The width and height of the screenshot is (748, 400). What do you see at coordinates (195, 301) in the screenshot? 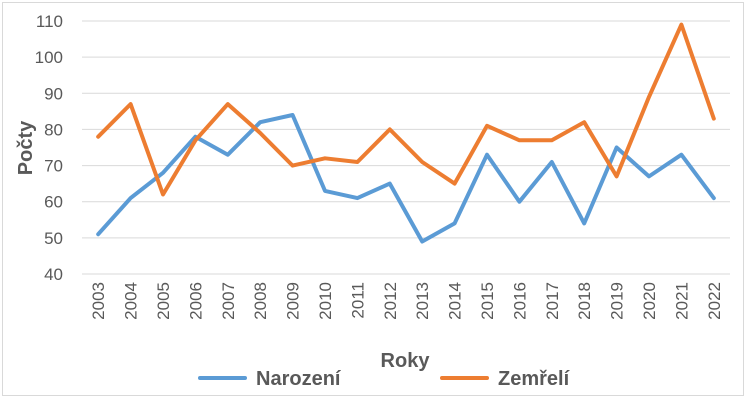
I see `x-tick-label: 2006` at bounding box center [195, 301].